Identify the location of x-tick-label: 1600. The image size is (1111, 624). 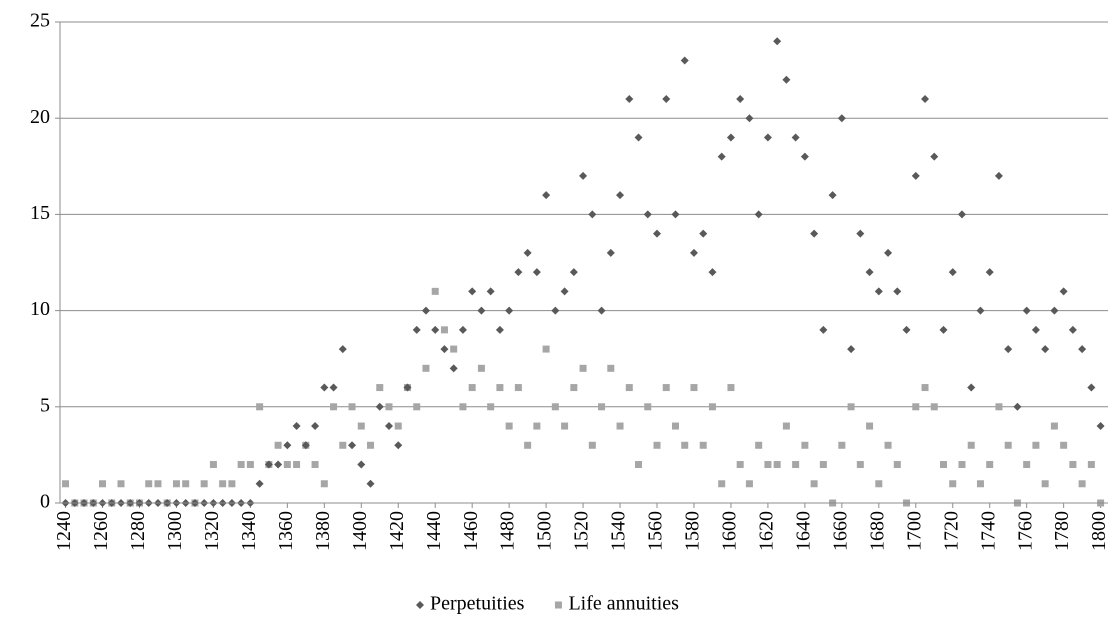
(730, 531).